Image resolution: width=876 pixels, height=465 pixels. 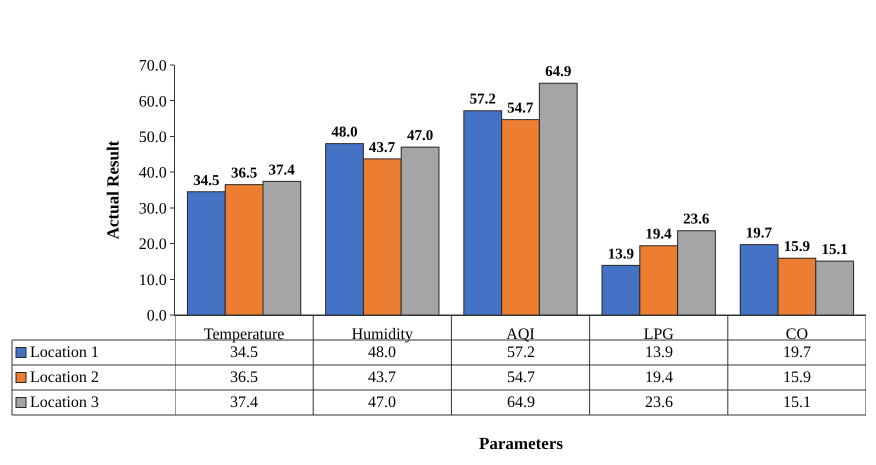 I want to click on text: 64.9, so click(x=558, y=72).